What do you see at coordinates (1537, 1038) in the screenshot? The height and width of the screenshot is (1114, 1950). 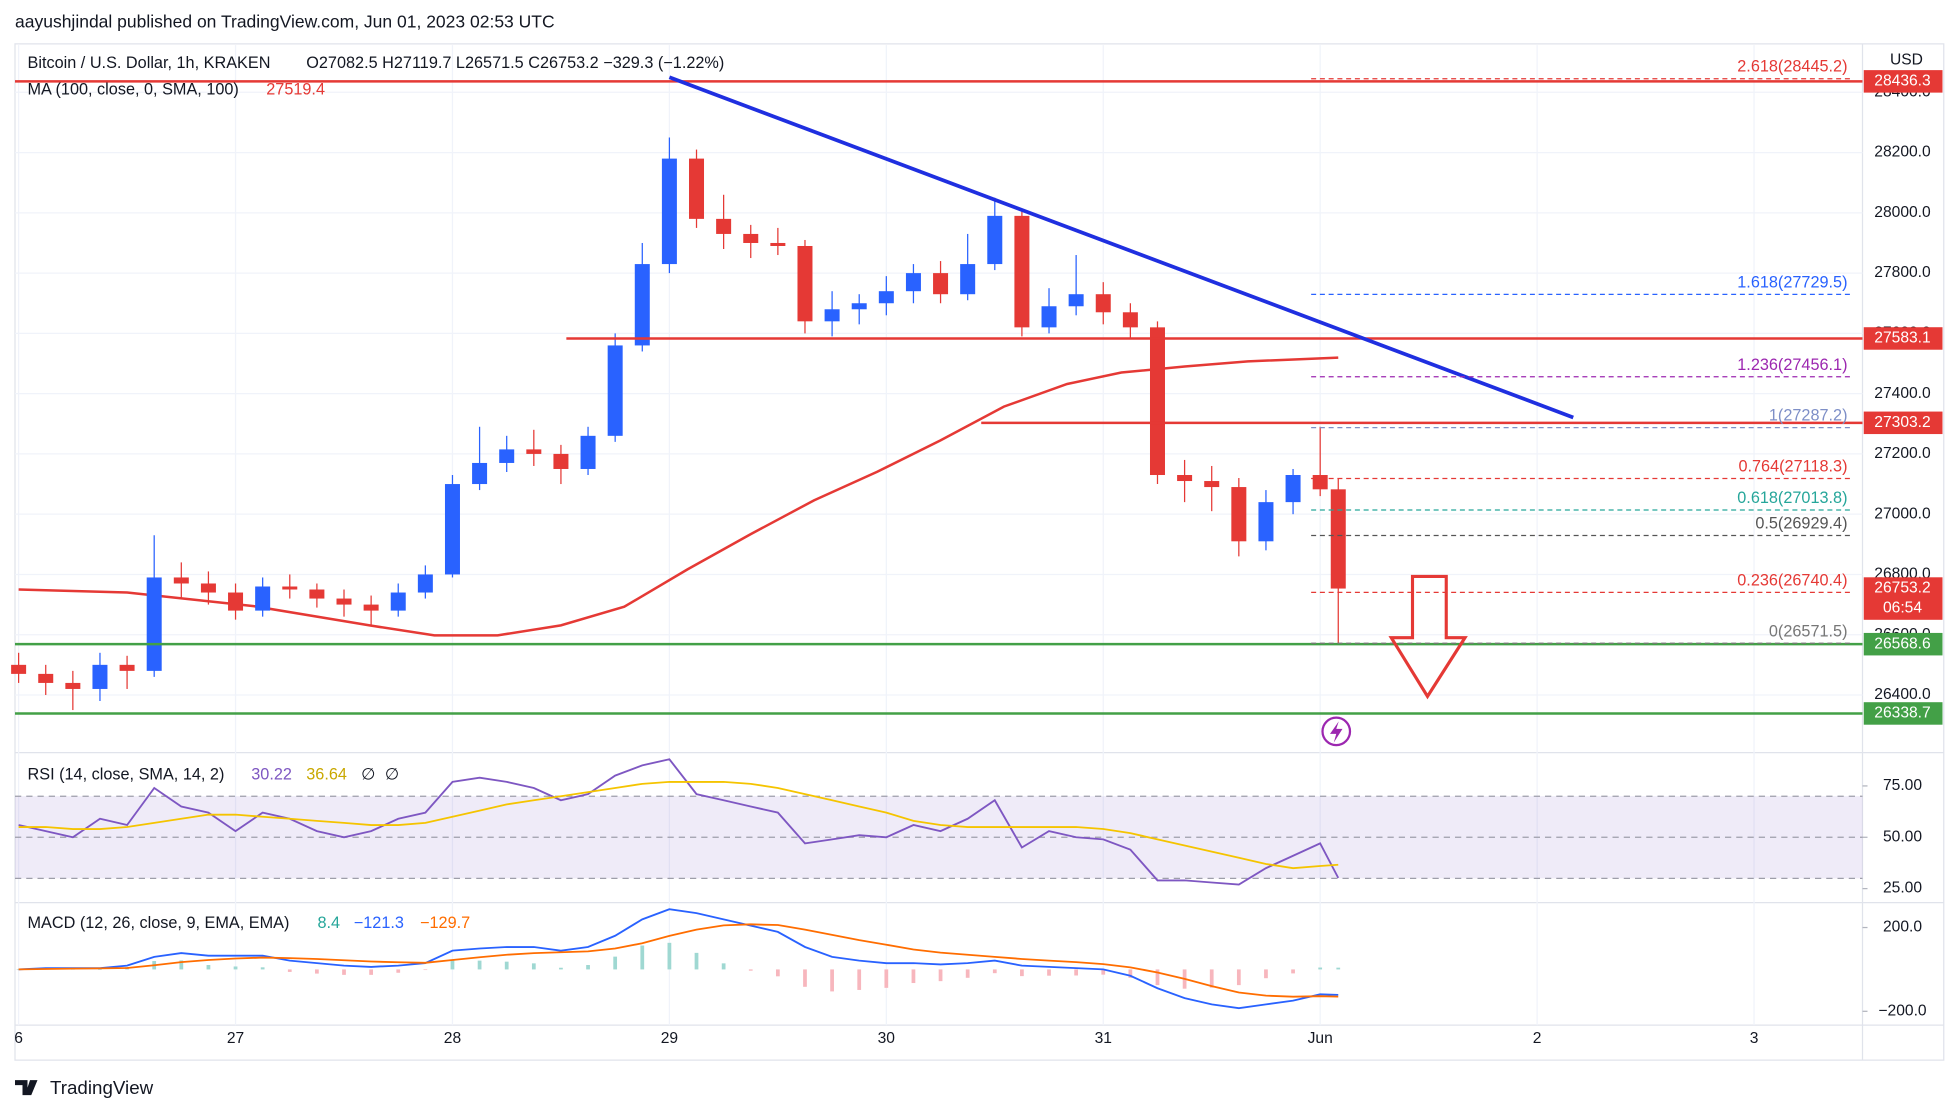 I see `x-tick-label: 2` at bounding box center [1537, 1038].